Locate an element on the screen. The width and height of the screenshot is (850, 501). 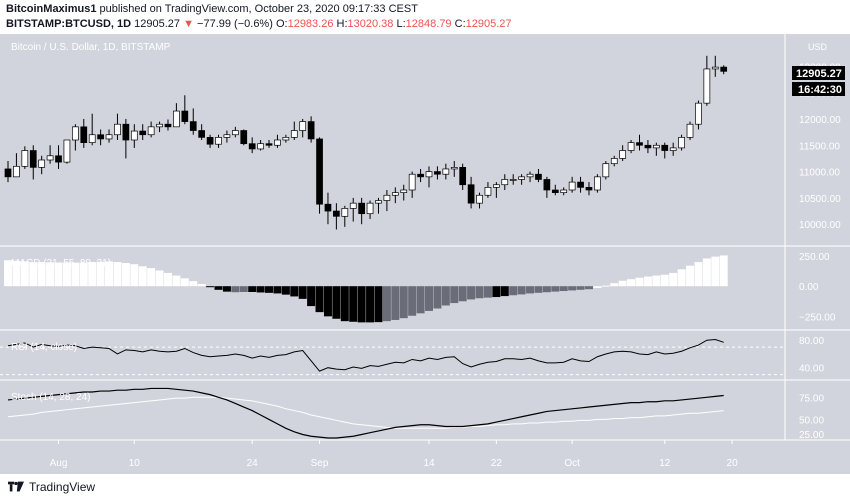
macd-tick-label: 0.00 is located at coordinates (809, 287).